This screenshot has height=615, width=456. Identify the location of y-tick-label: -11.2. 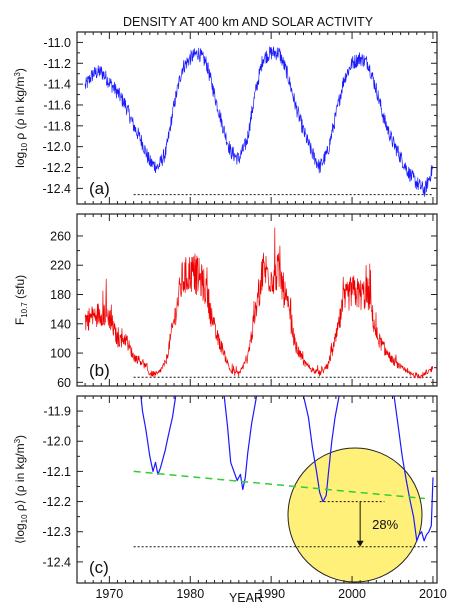
(57, 64).